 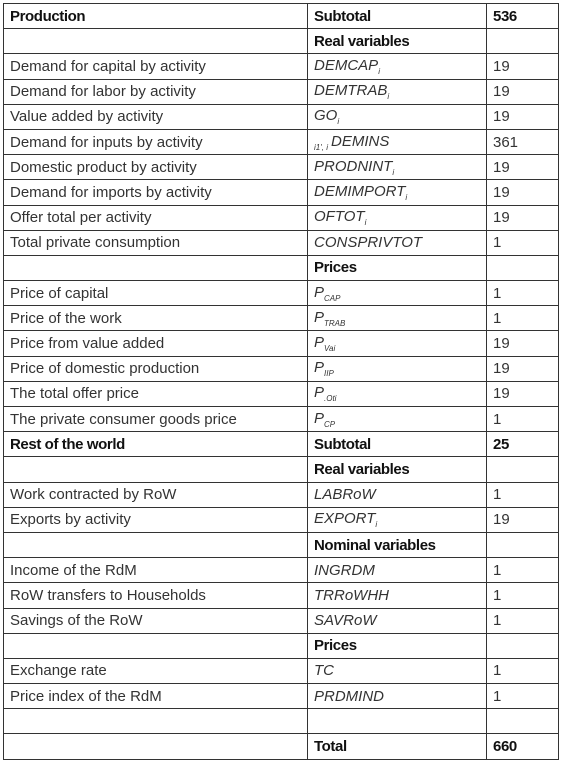 I want to click on block-title: Rest of the world, so click(x=155, y=444).